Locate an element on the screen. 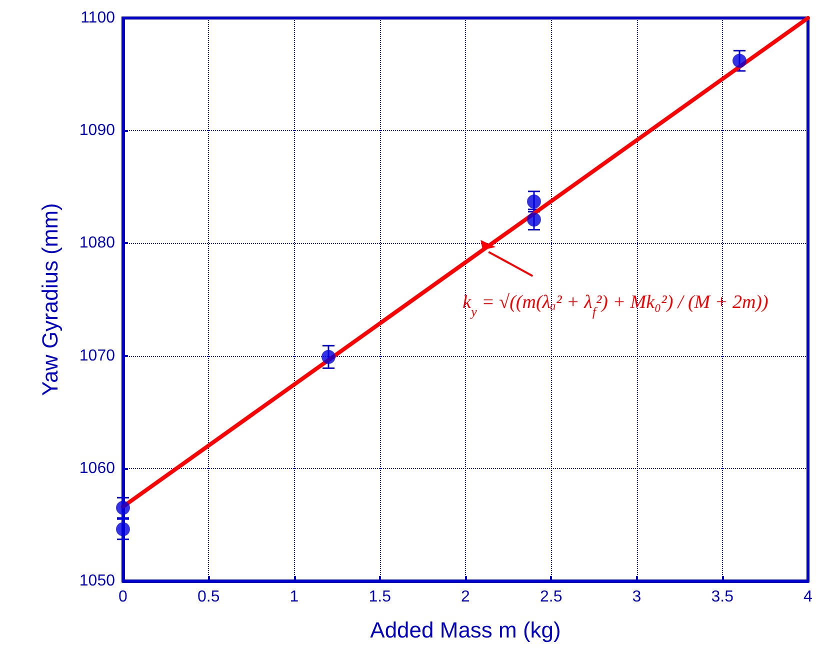 Image resolution: width=817 pixels, height=668 pixels. annotation: k$_{y}$ = √((m(λₐ² + λ$_{f}$²) + Mk₀²) / (M + 2m)) is located at coordinates (615, 305).